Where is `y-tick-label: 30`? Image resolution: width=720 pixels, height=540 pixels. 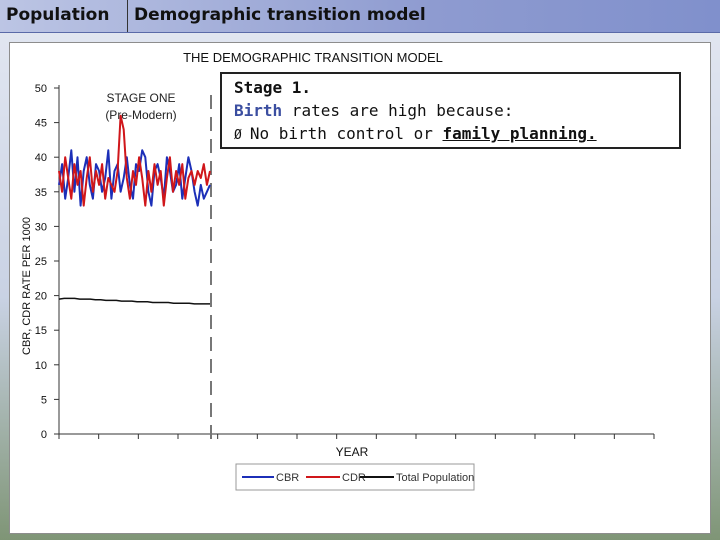
y-tick-label: 30 is located at coordinates (41, 227).